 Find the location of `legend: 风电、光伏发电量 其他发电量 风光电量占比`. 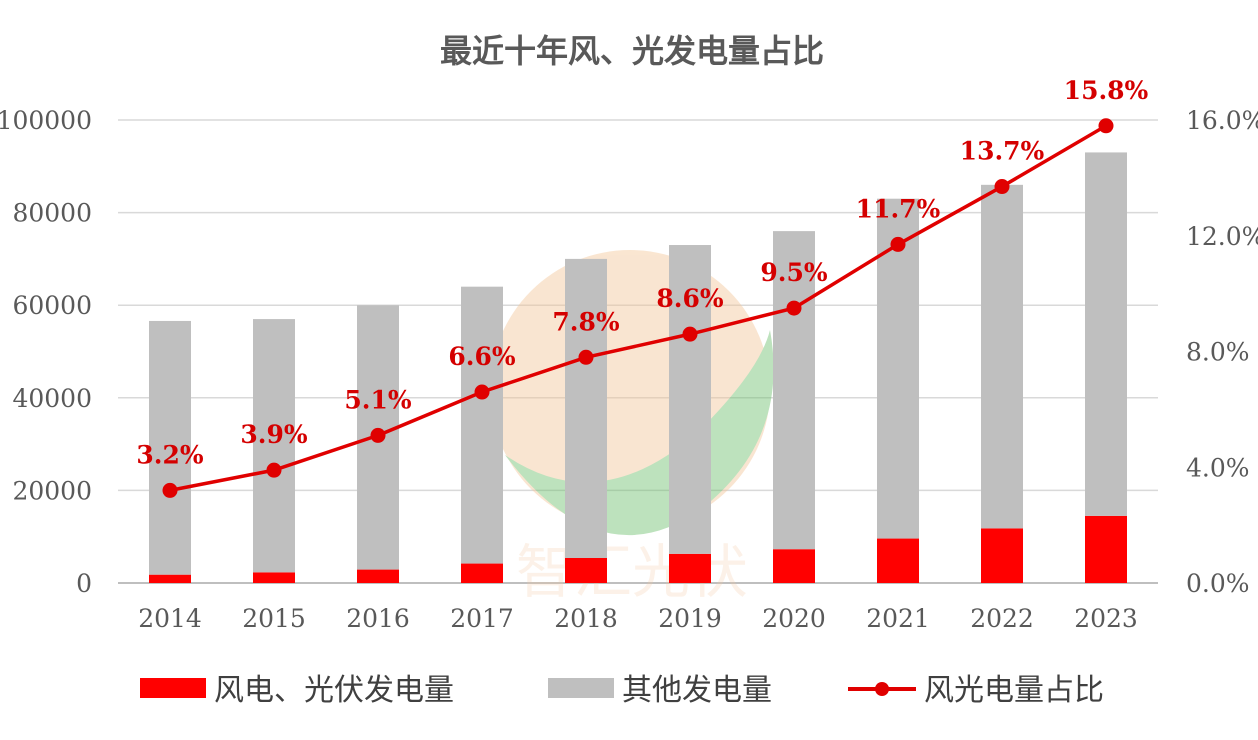

legend: 风电、光伏发电量 其他发电量 风光电量占比 is located at coordinates (622, 690).